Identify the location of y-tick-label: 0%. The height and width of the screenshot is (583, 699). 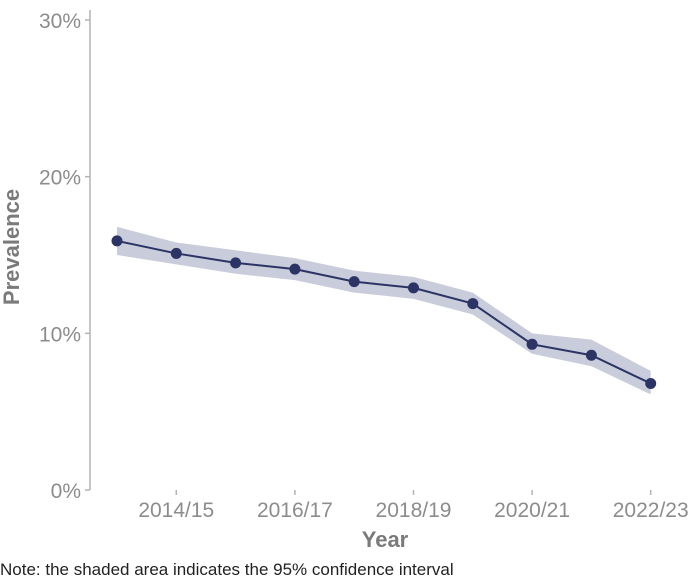
(66, 491).